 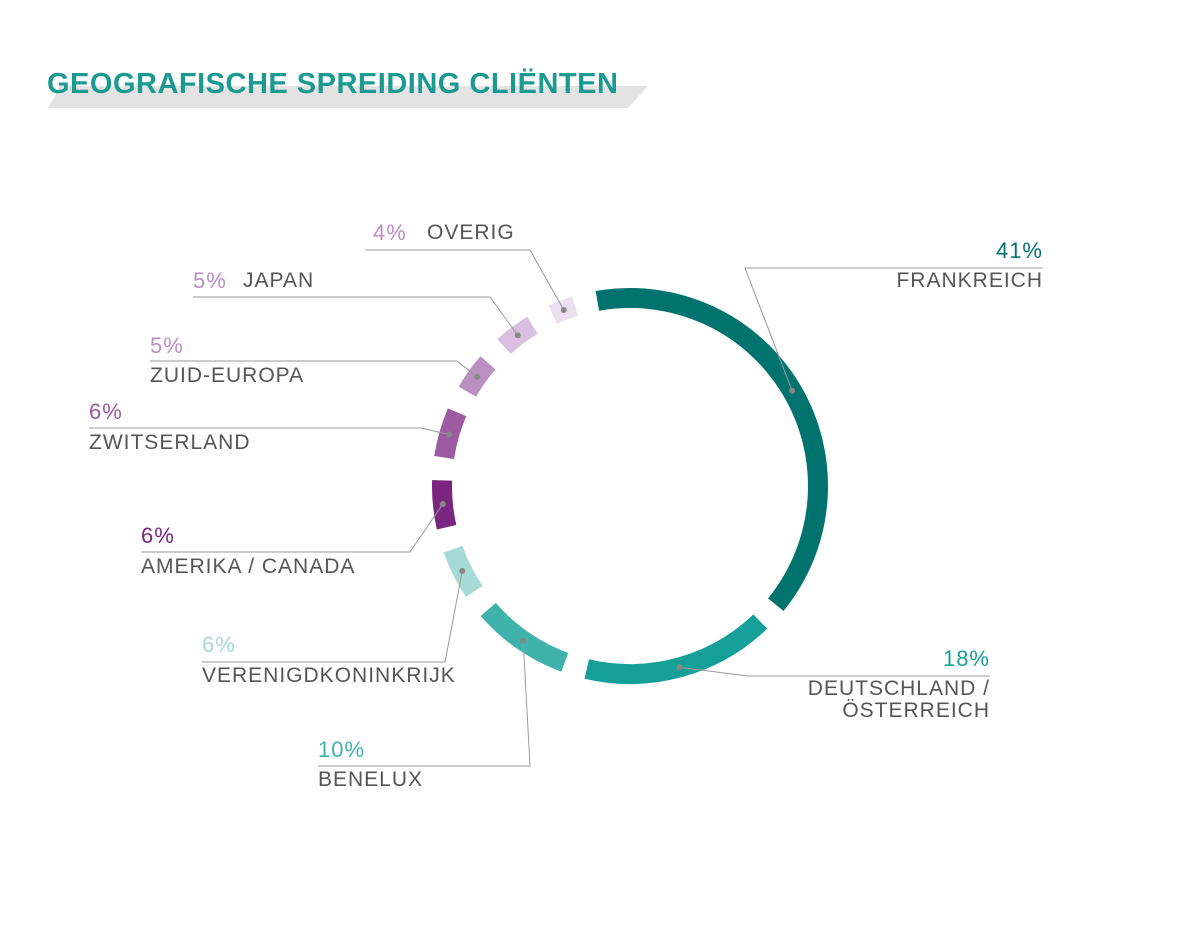 I want to click on category-label: ZUID-EUROPA, so click(x=227, y=375).